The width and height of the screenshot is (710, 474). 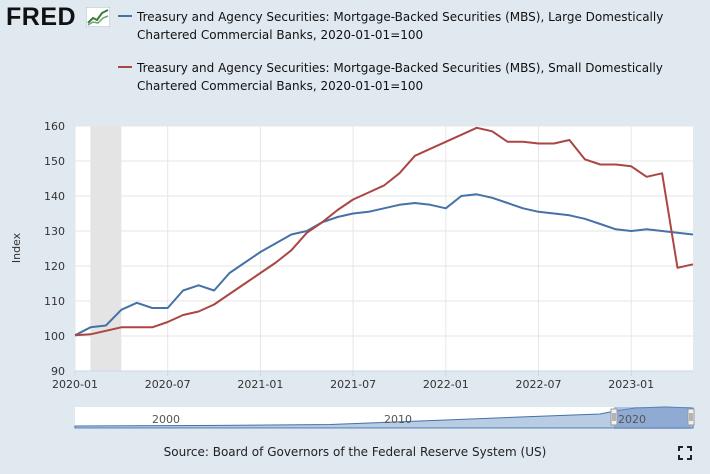 I want to click on fred-logo: FRED, so click(x=58, y=17).